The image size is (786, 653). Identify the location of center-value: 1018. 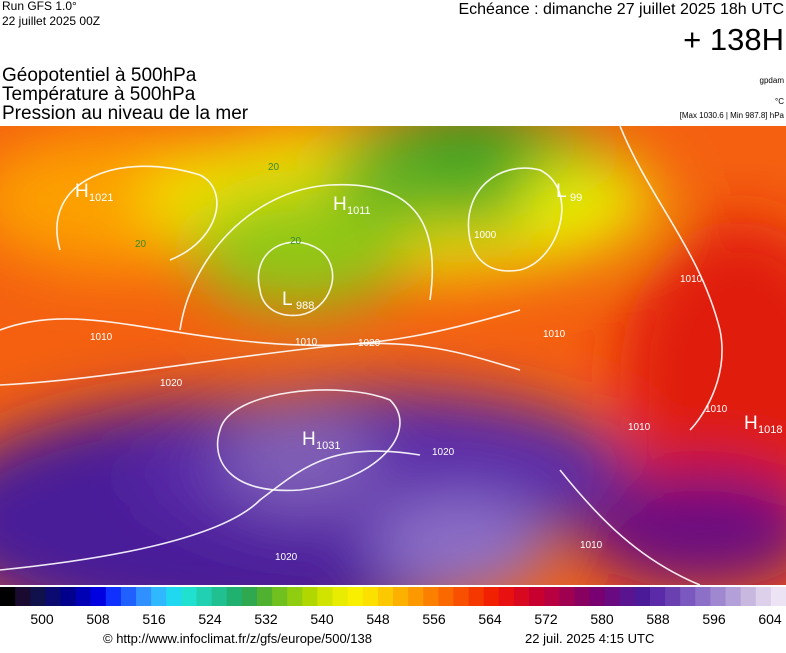
(770, 430).